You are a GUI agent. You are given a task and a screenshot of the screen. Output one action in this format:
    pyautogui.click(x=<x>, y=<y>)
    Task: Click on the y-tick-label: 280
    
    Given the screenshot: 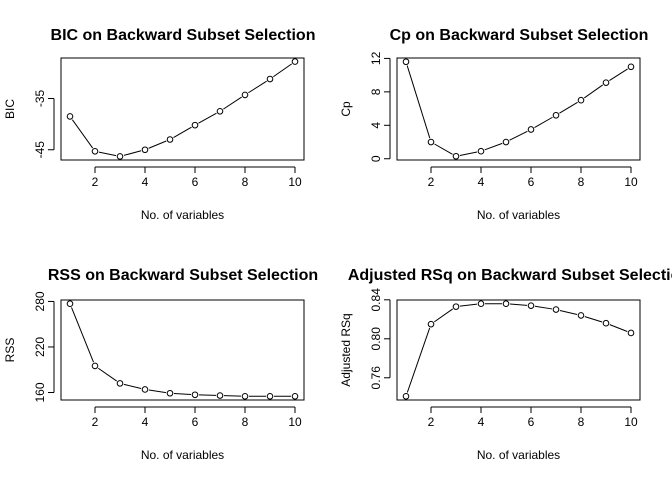 What is the action you would take?
    pyautogui.click(x=40, y=301)
    